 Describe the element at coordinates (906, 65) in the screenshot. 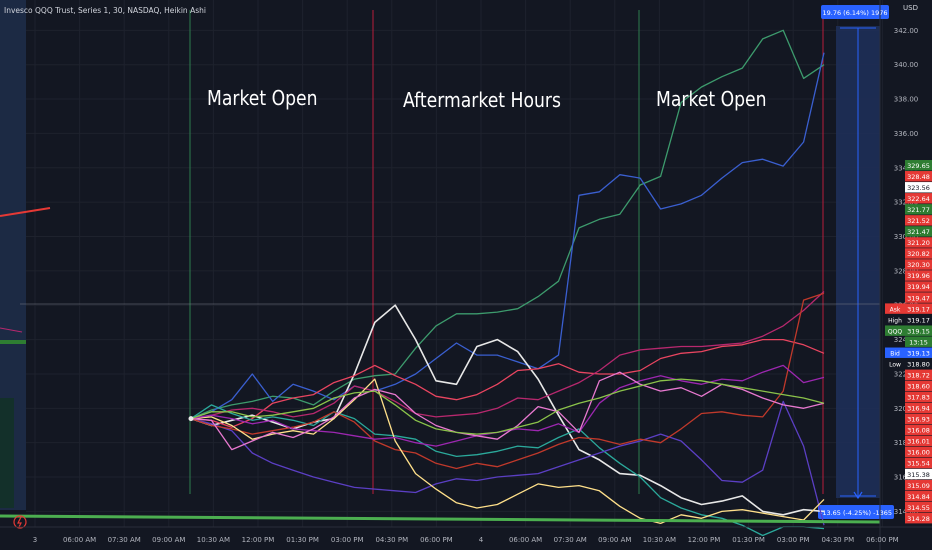

I see `y-tick-label: 340.00` at that location.